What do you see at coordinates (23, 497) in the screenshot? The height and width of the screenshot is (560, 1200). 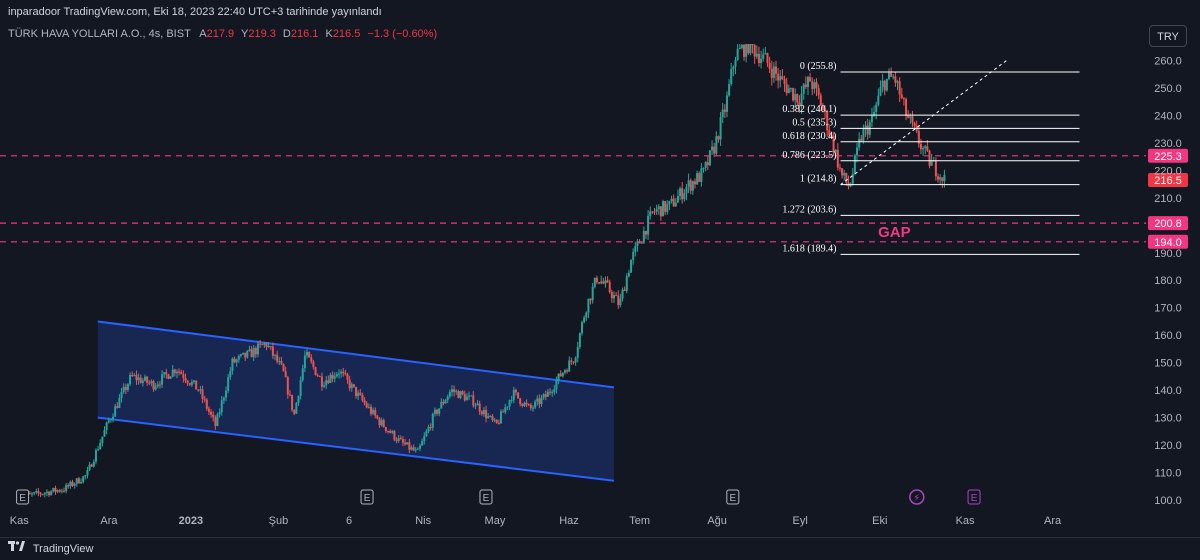 I see `earnings-event-icon` at bounding box center [23, 497].